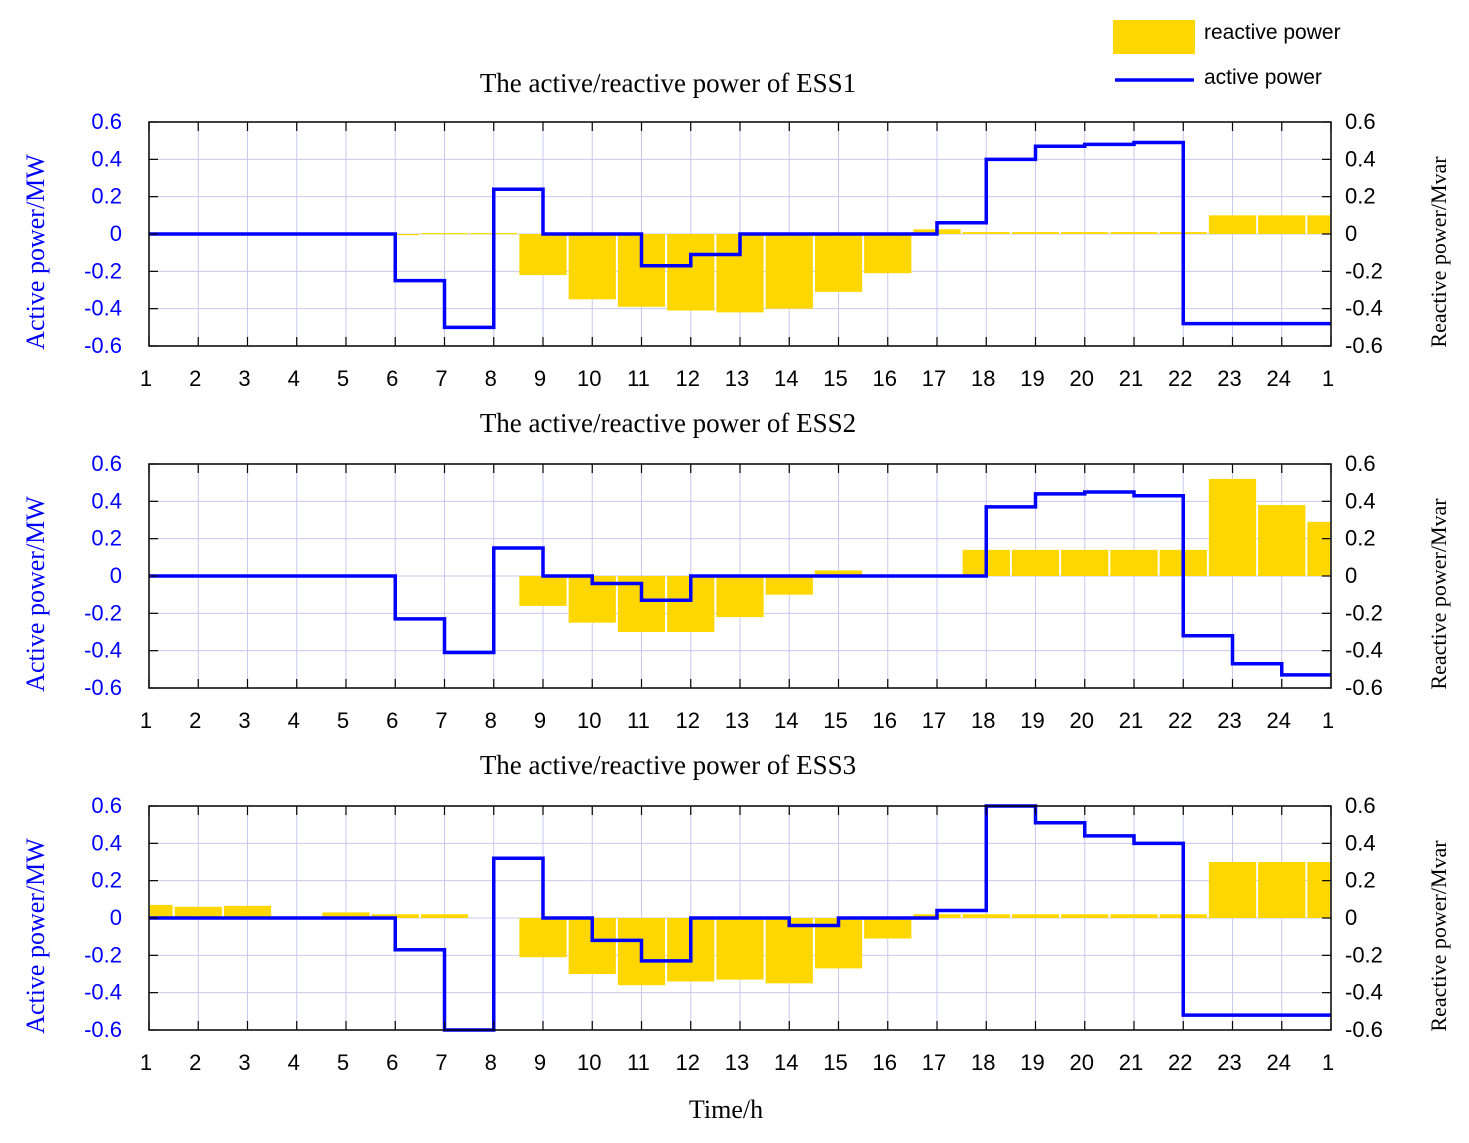 The image size is (1469, 1143). I want to click on x-tick-label: 8, so click(491, 378).